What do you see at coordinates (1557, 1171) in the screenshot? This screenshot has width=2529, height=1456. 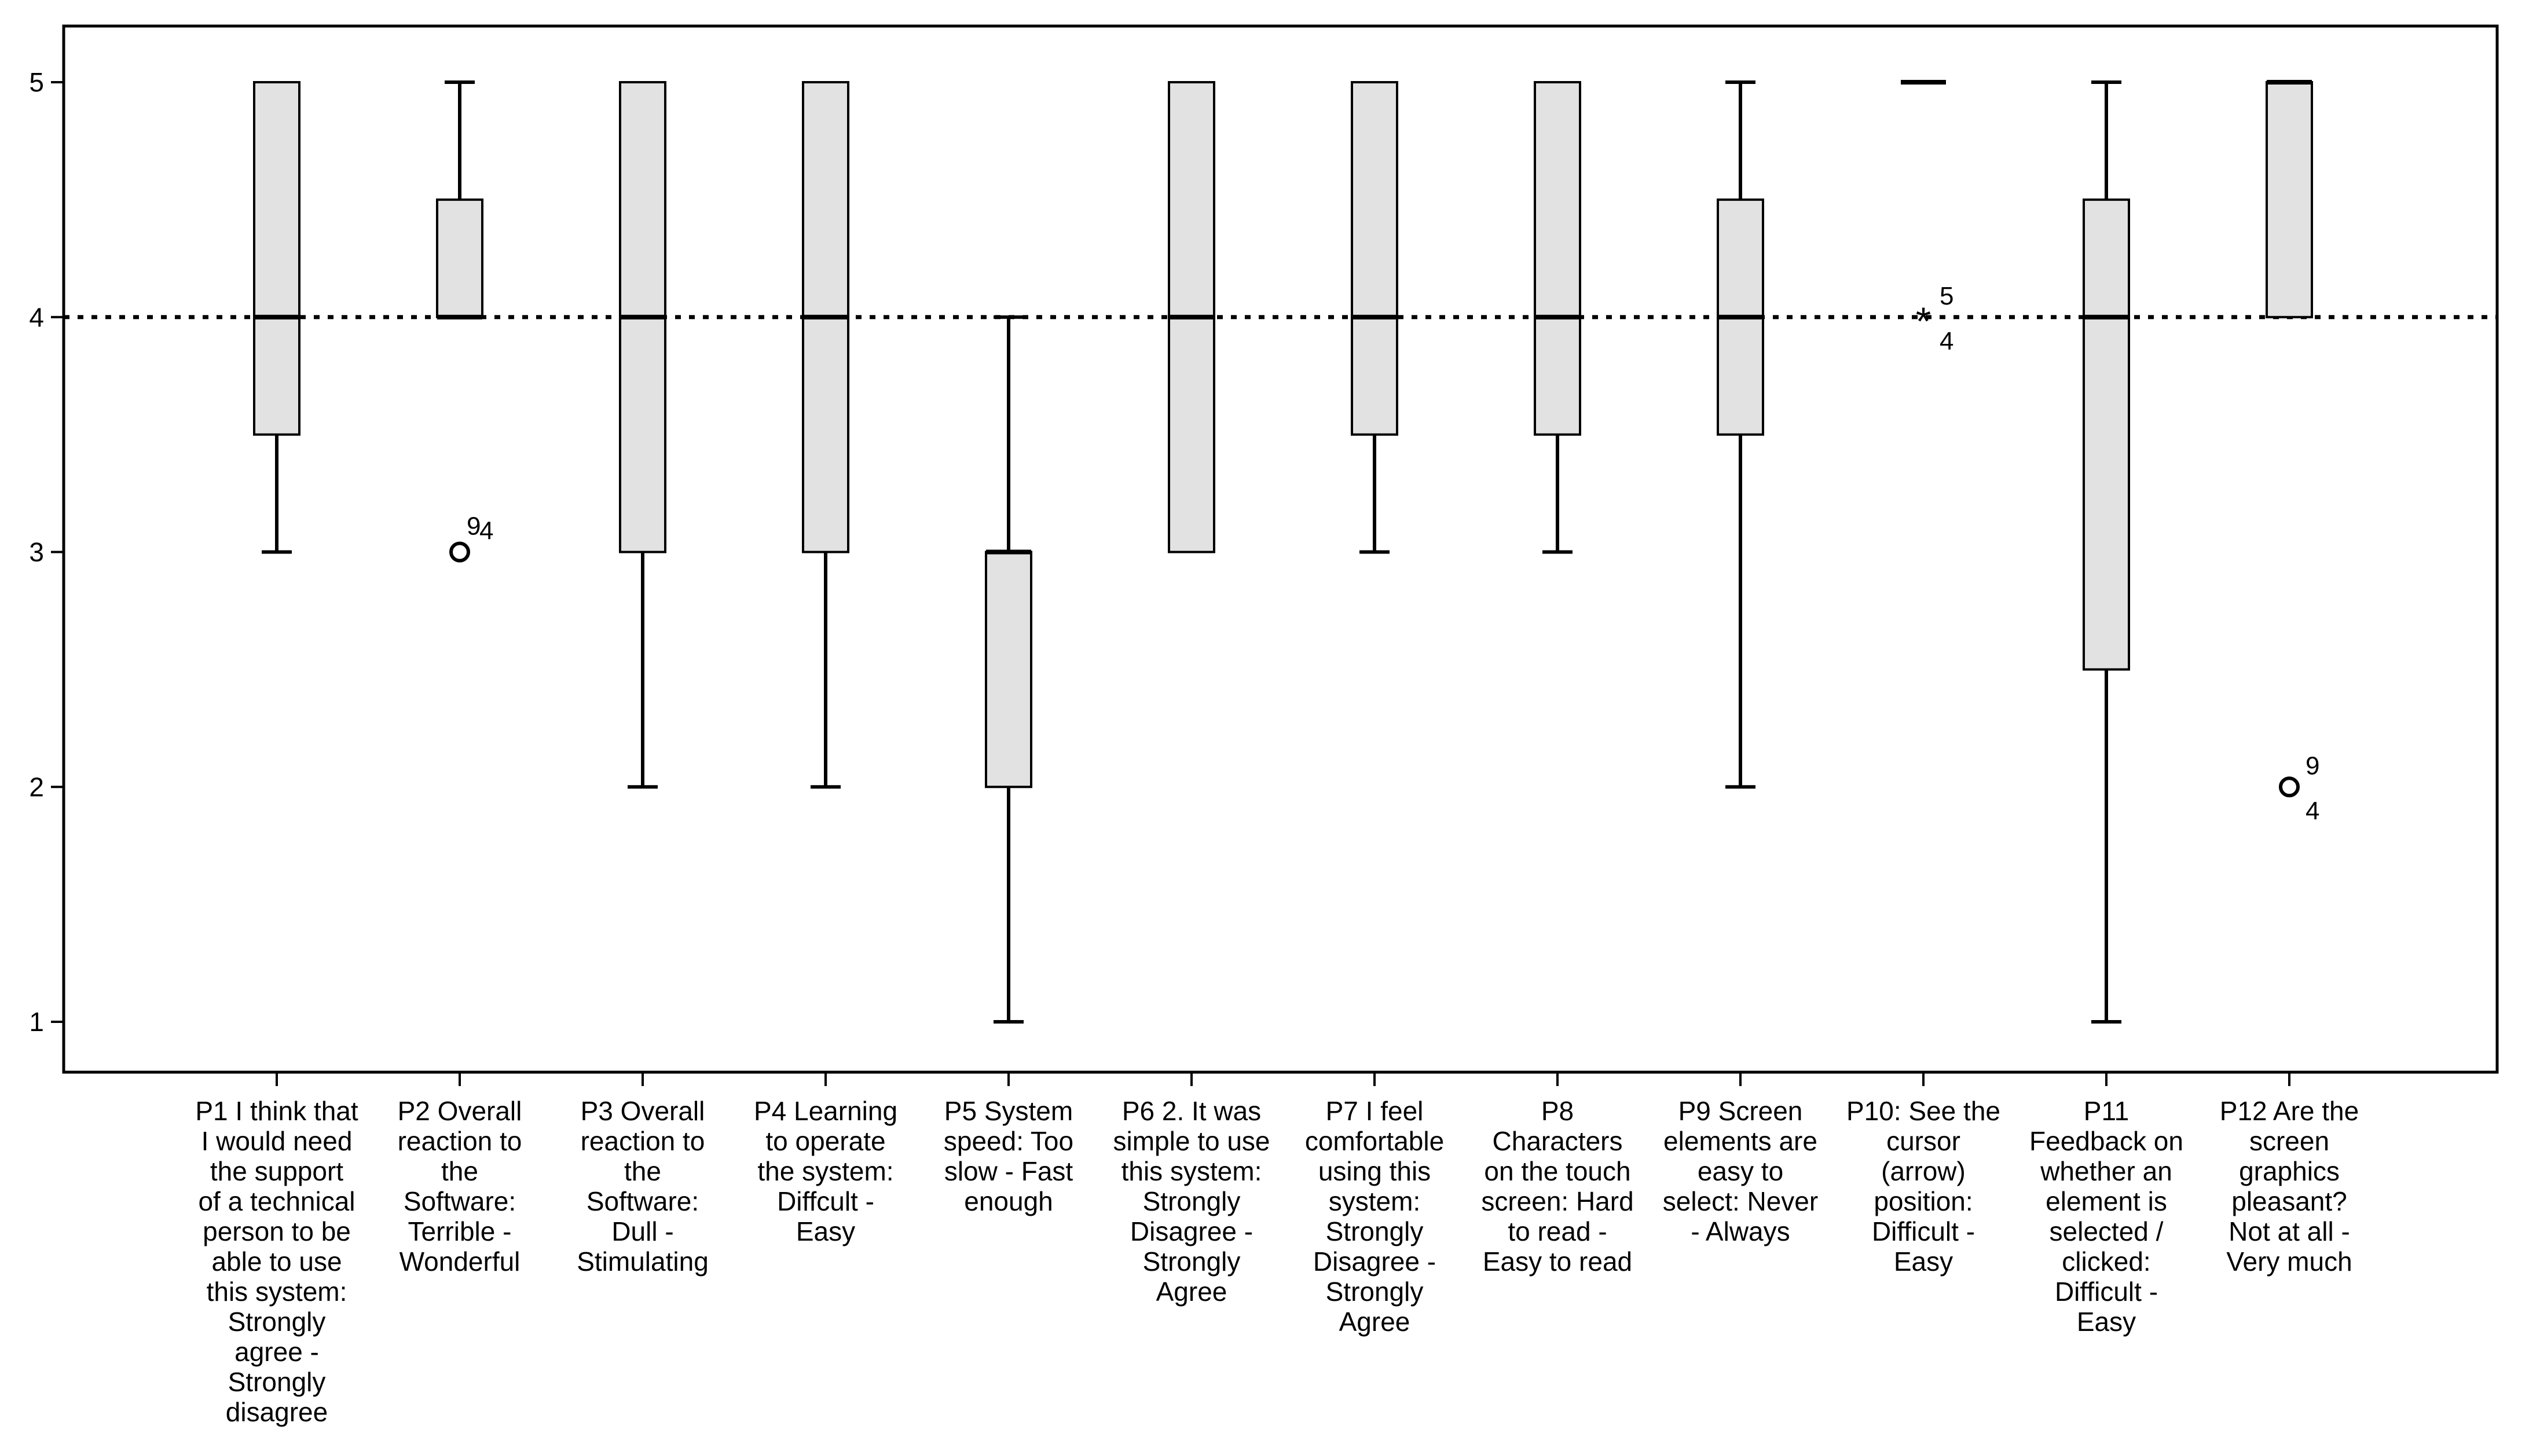 I see `x-tick-label-line: on the touch` at bounding box center [1557, 1171].